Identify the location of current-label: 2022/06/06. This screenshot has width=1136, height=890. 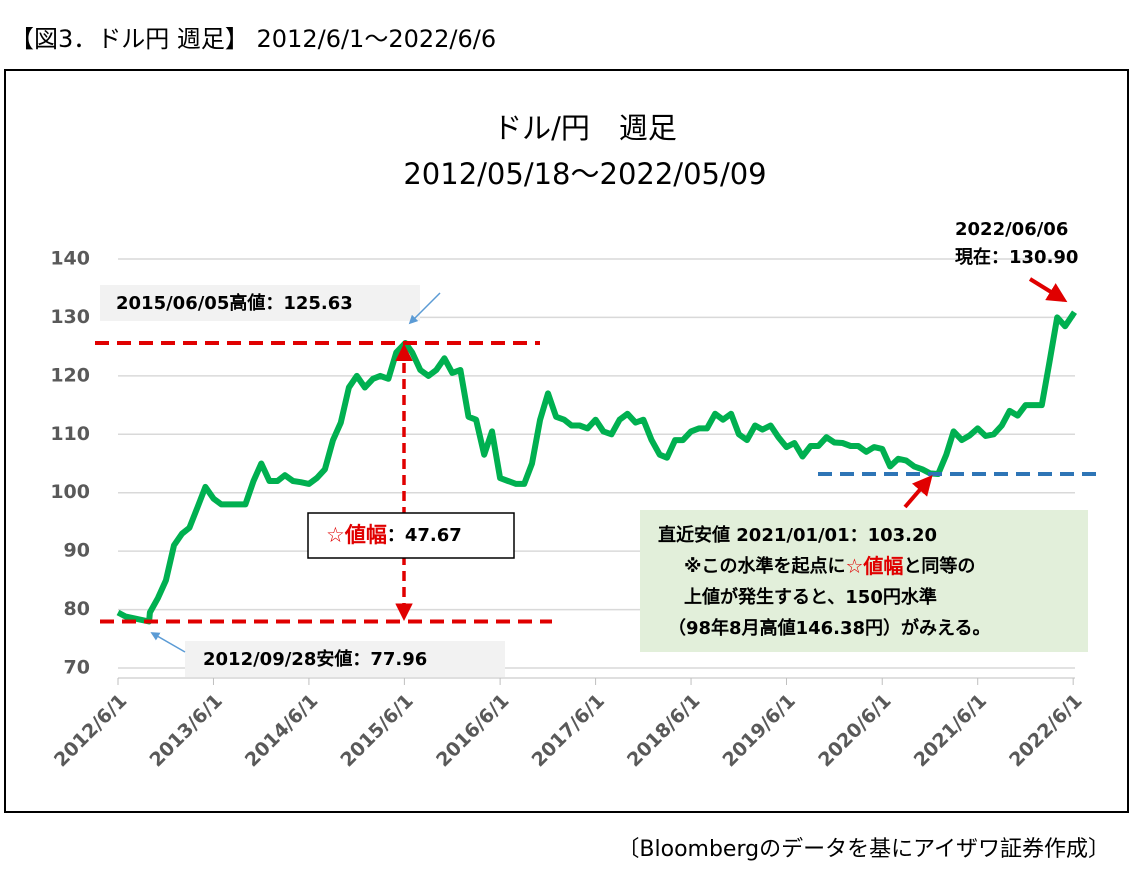
(1011, 229).